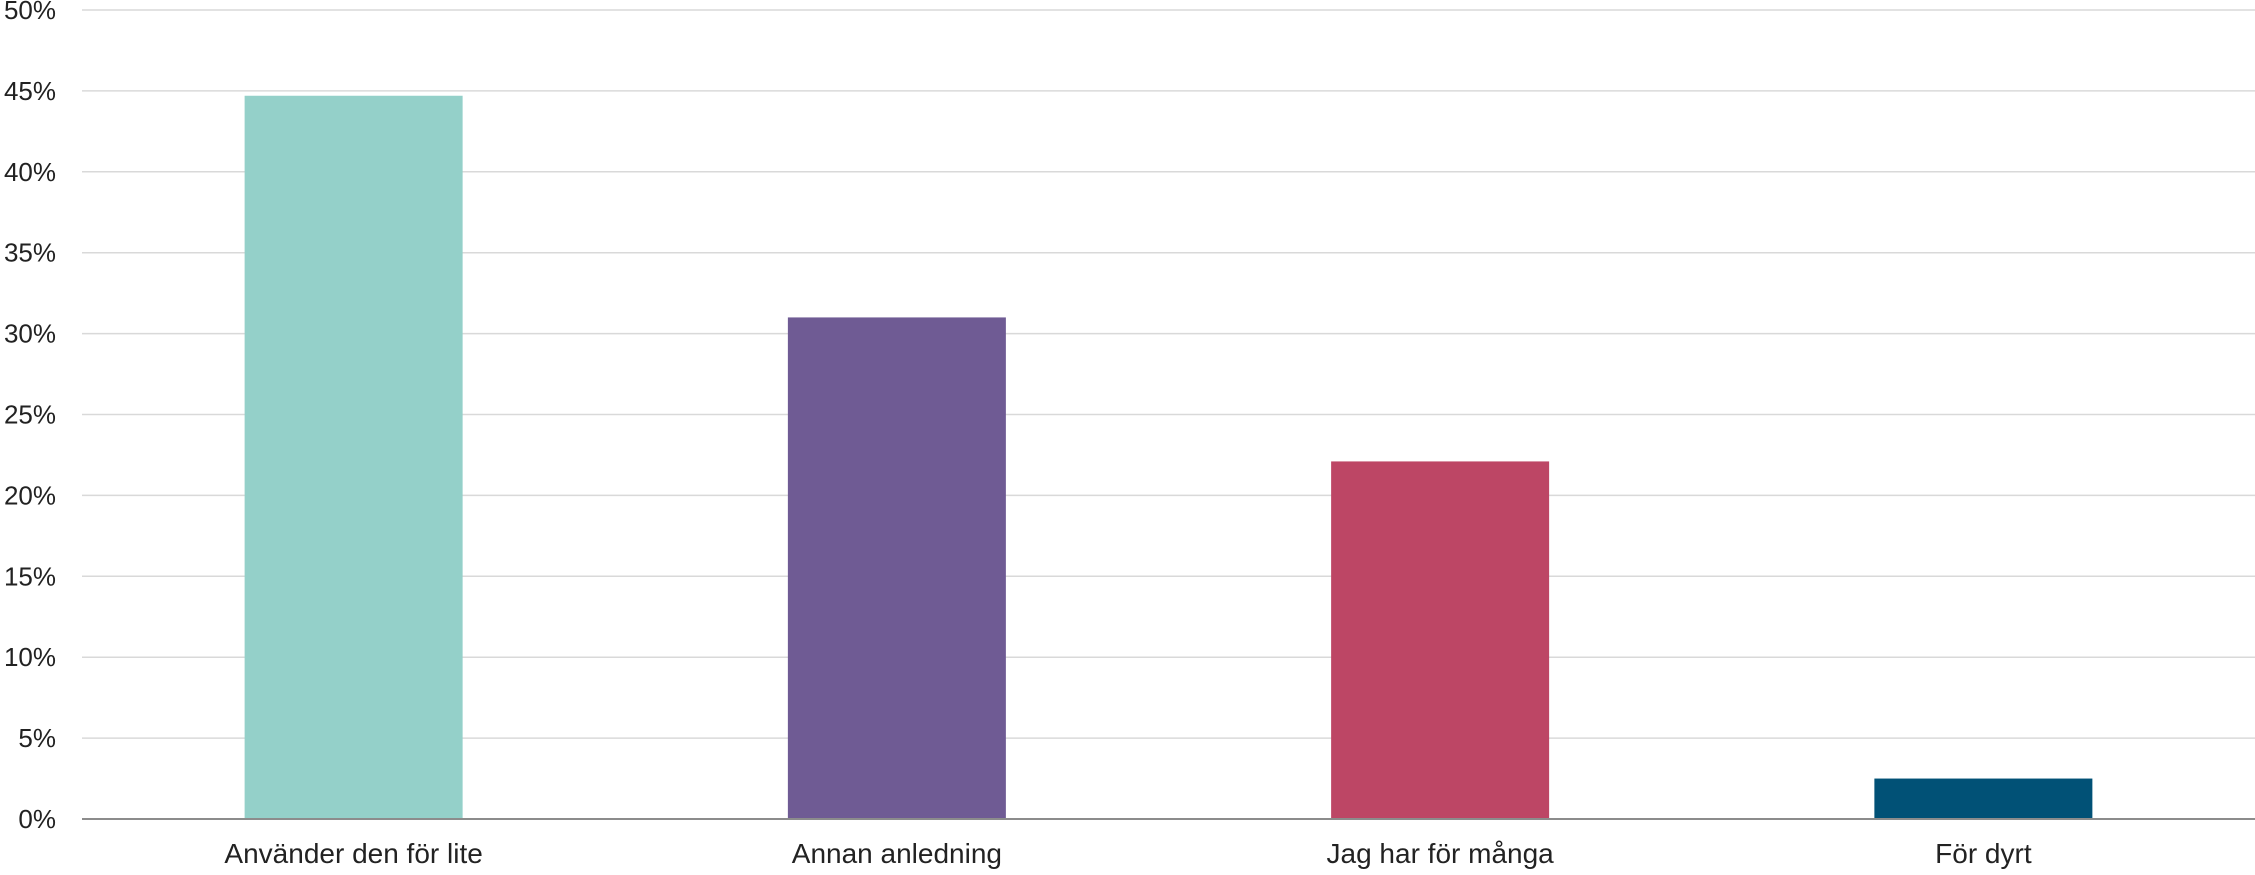 Image resolution: width=2255 pixels, height=875 pixels. I want to click on y-tick-label: 40%, so click(30, 172).